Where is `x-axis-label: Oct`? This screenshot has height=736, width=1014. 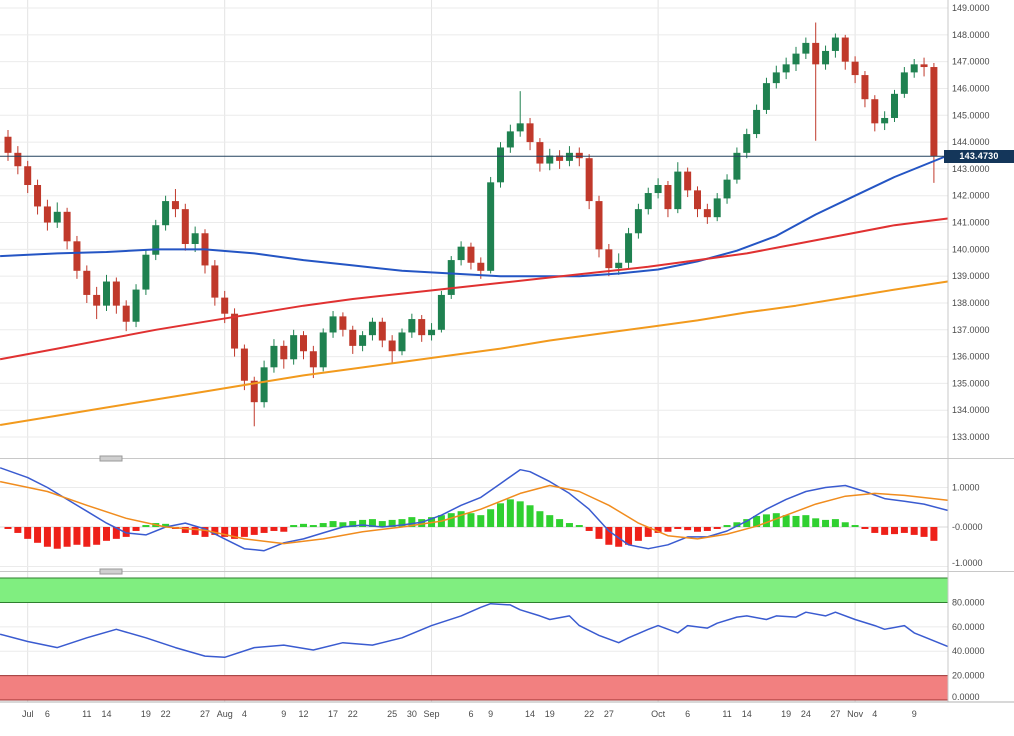
x-axis-label: Oct is located at coordinates (658, 714).